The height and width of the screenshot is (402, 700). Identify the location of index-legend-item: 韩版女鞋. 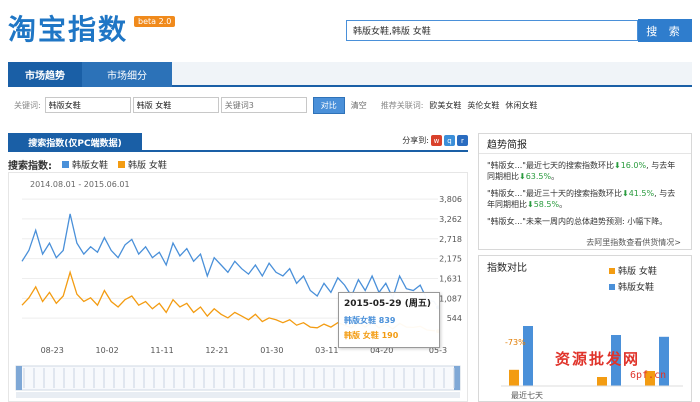
(633, 286).